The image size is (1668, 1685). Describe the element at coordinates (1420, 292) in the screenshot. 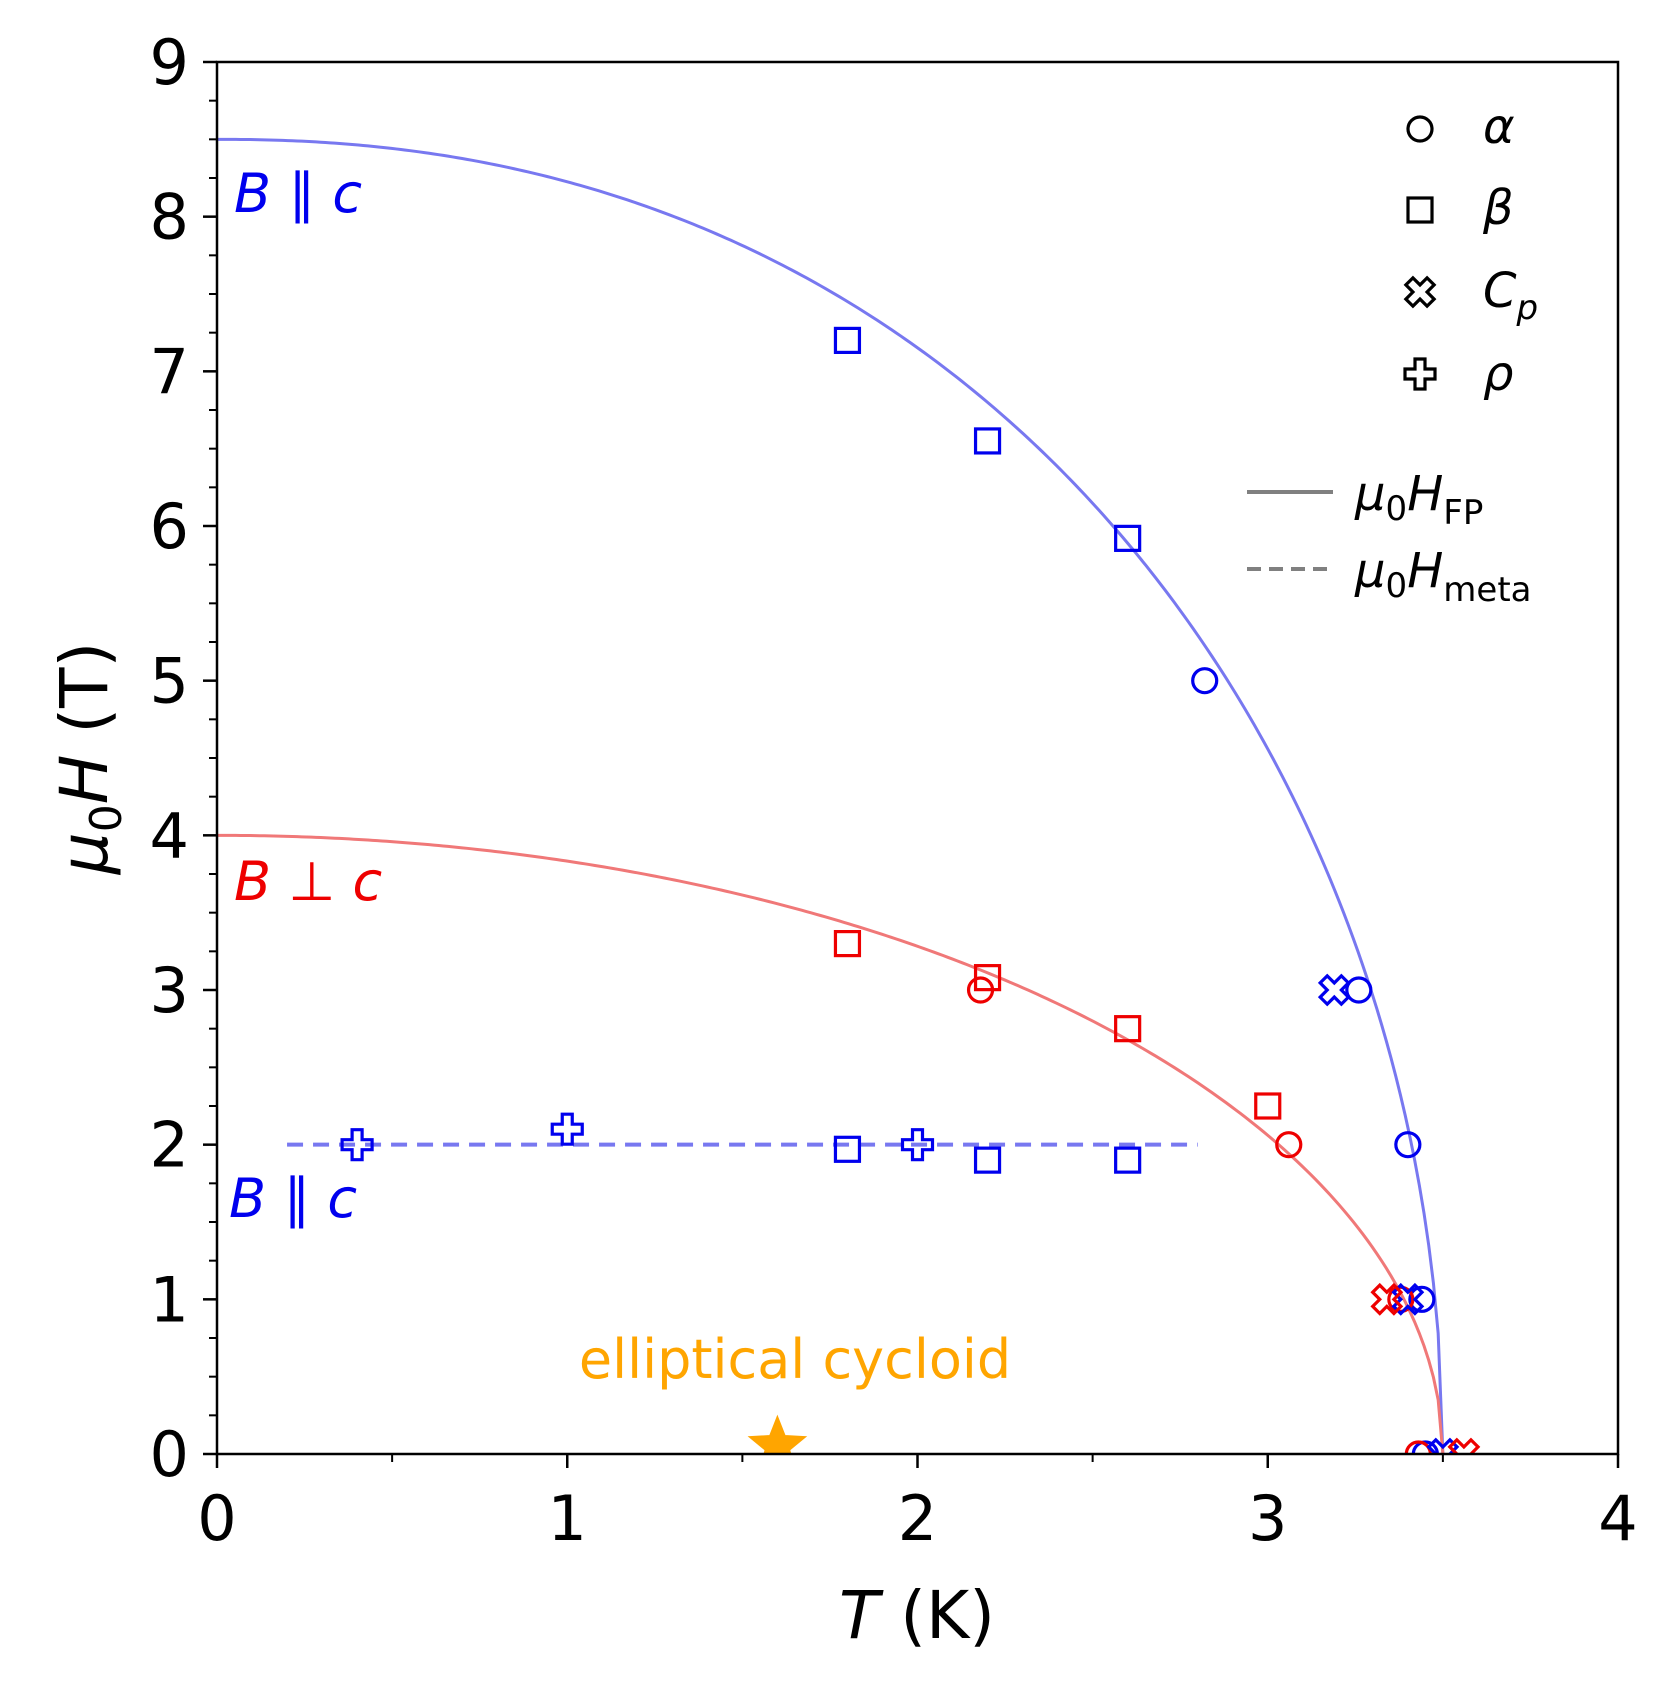

I see `legend-icon-xmark` at that location.